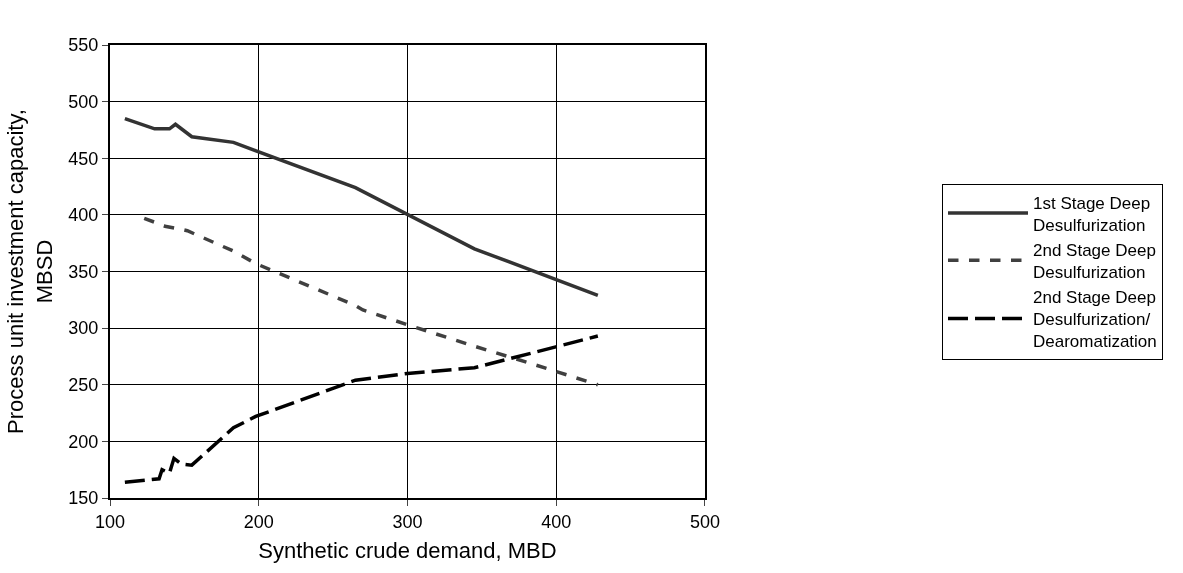 The width and height of the screenshot is (1183, 573). What do you see at coordinates (30, 271) in the screenshot?
I see `y-axis-title: Process unit investment capacity, MBSD` at bounding box center [30, 271].